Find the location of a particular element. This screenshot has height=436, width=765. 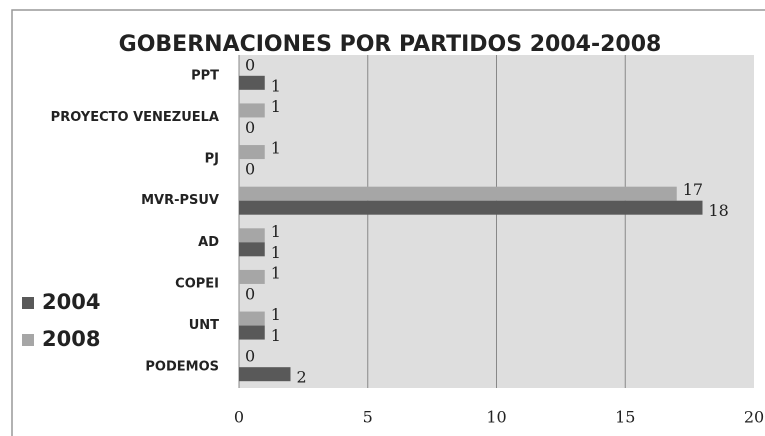

value-label: 18 is located at coordinates (719, 210).